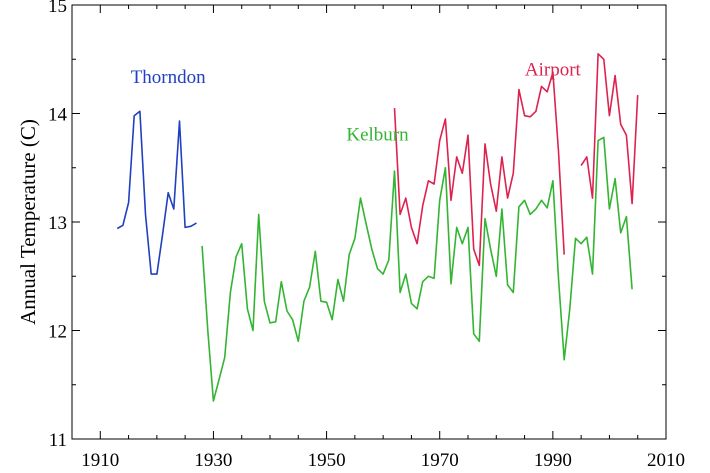 This screenshot has height=473, width=710. Describe the element at coordinates (57, 8) in the screenshot. I see `y-tick-label-15: 15` at that location.